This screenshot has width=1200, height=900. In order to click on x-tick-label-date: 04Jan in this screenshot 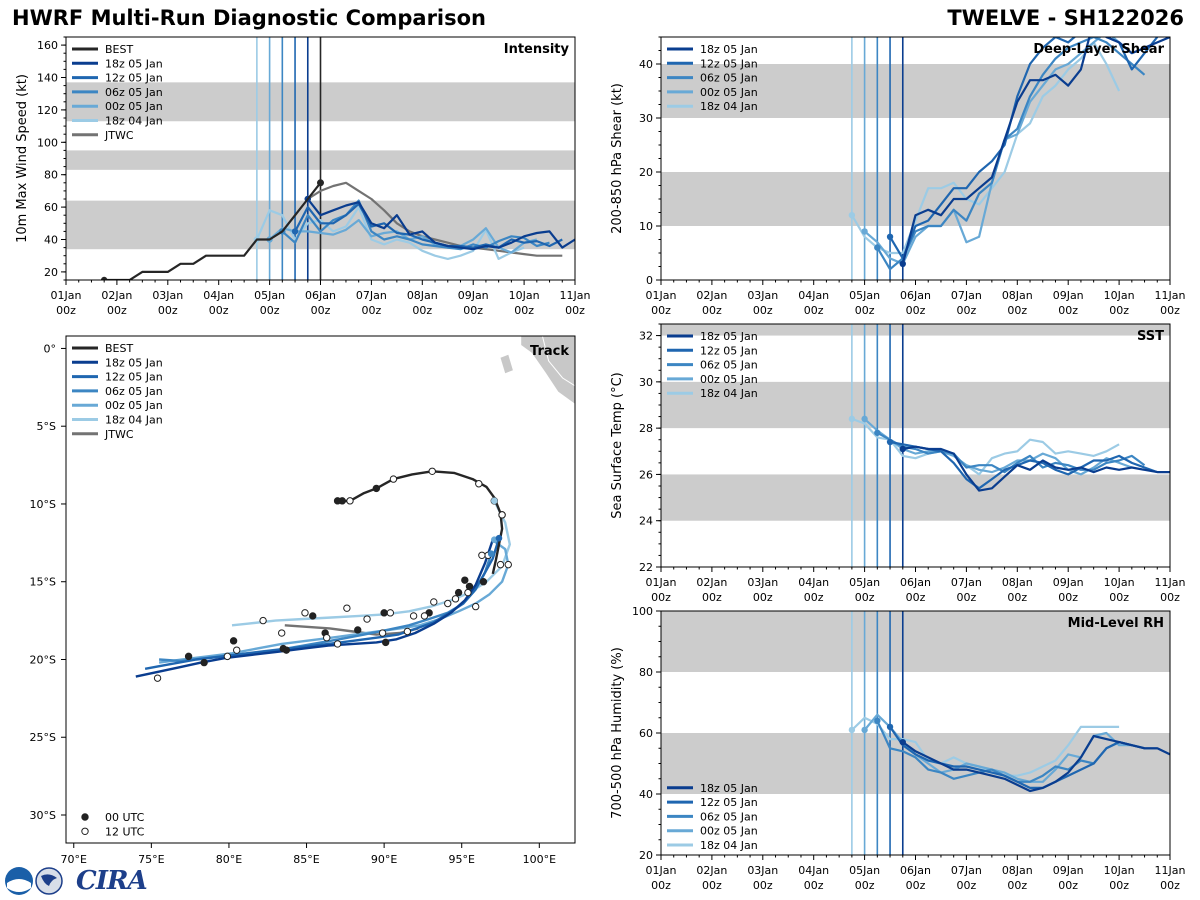, I will do `click(813, 295)`.